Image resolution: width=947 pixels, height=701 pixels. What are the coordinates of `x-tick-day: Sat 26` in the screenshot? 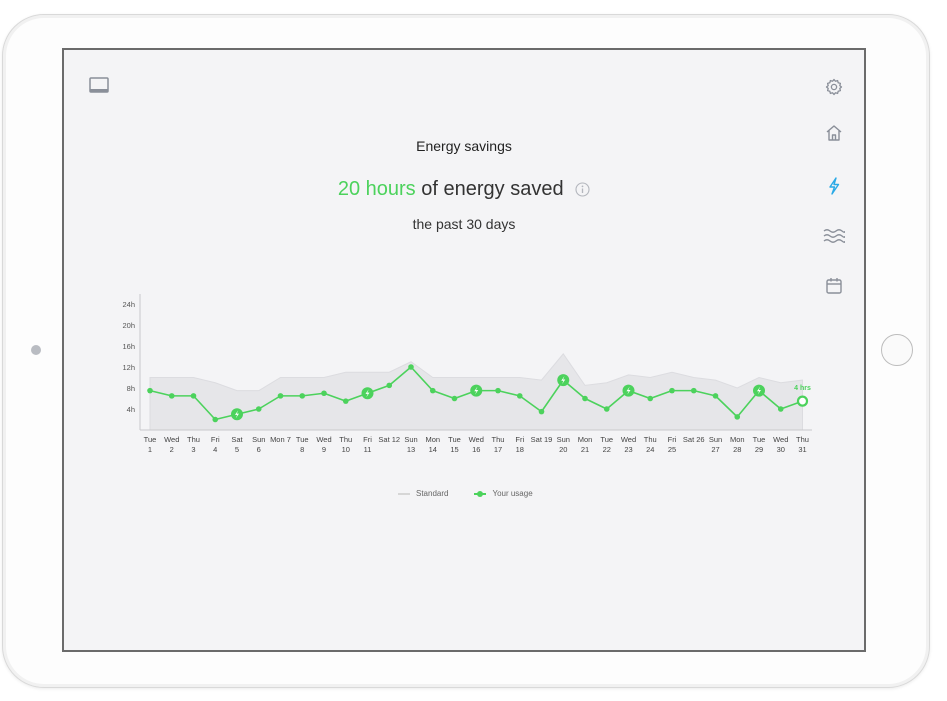 It's located at (694, 439).